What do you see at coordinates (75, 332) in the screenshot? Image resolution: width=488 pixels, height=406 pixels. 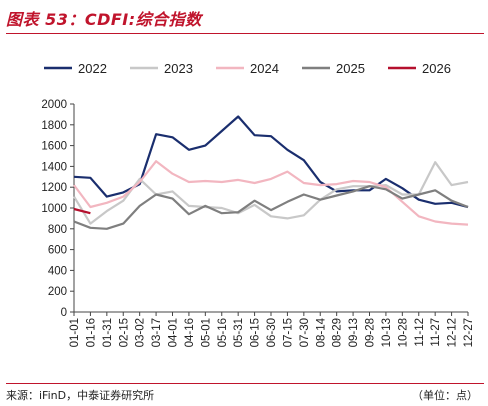 I see `x-tick-label: 01-01` at bounding box center [75, 332].